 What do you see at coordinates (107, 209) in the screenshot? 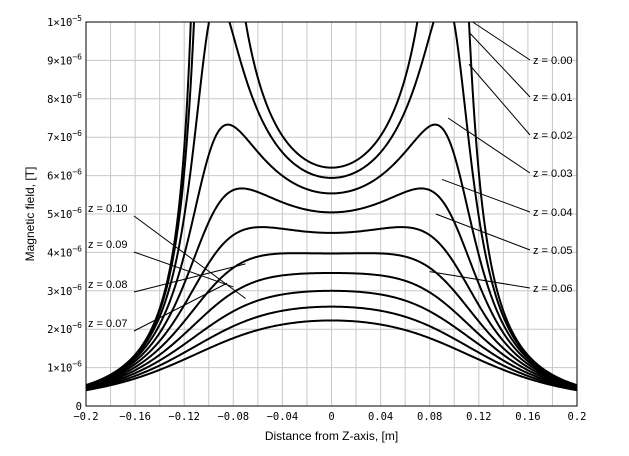
I see `series-annotation: z = 0.10` at bounding box center [107, 209].